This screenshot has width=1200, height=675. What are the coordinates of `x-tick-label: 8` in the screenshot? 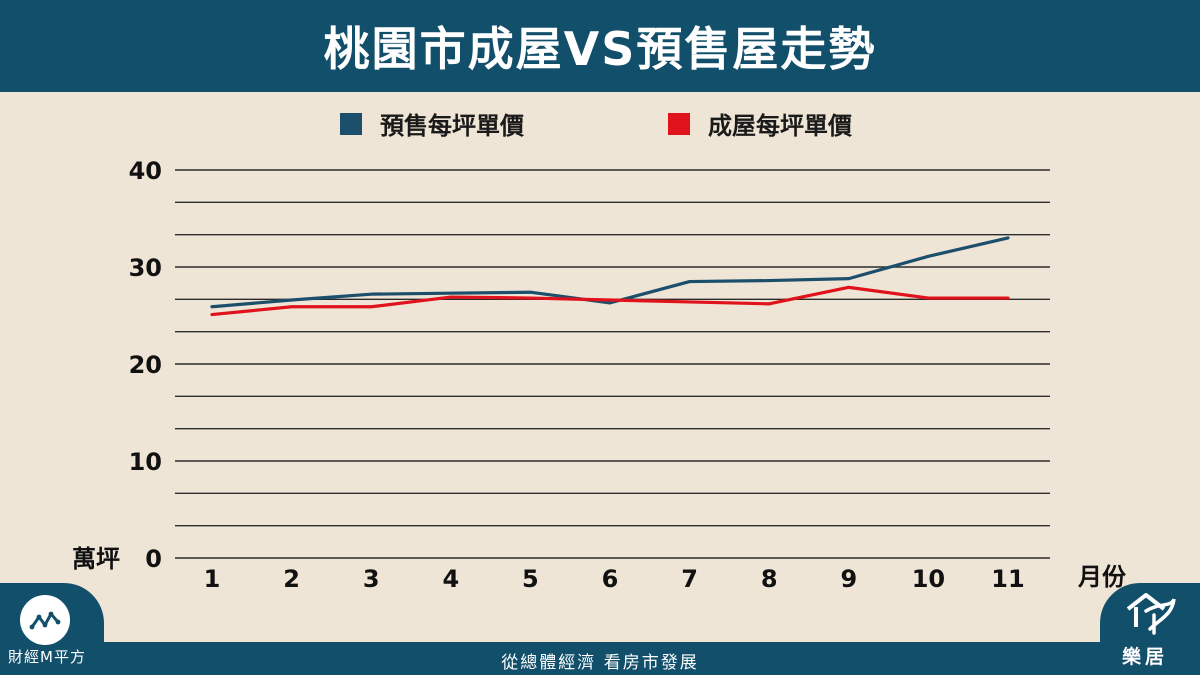 It's located at (769, 579).